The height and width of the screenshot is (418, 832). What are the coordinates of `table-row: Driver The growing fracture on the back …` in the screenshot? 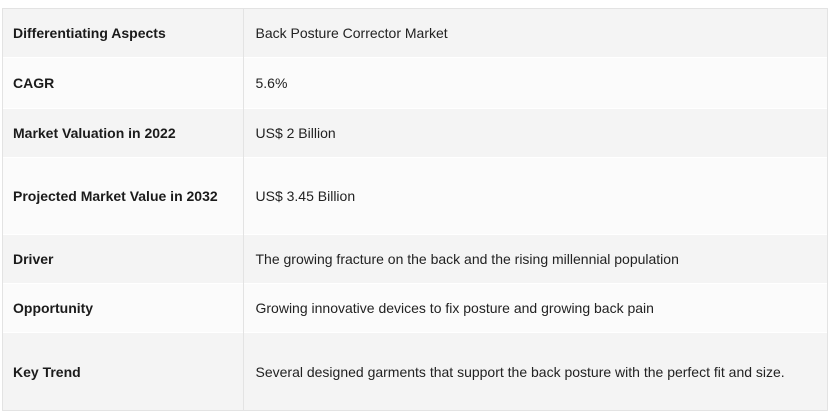 It's located at (415, 259).